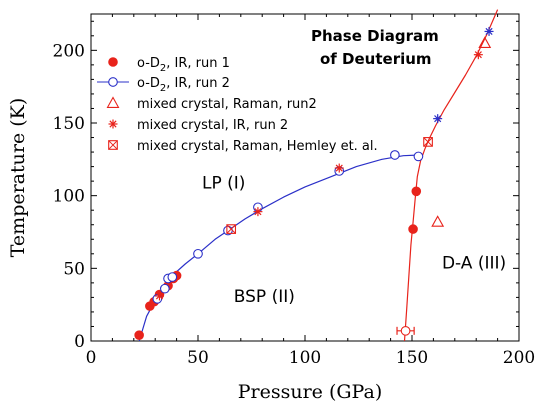  I want to click on error-bar-point, so click(405, 330).